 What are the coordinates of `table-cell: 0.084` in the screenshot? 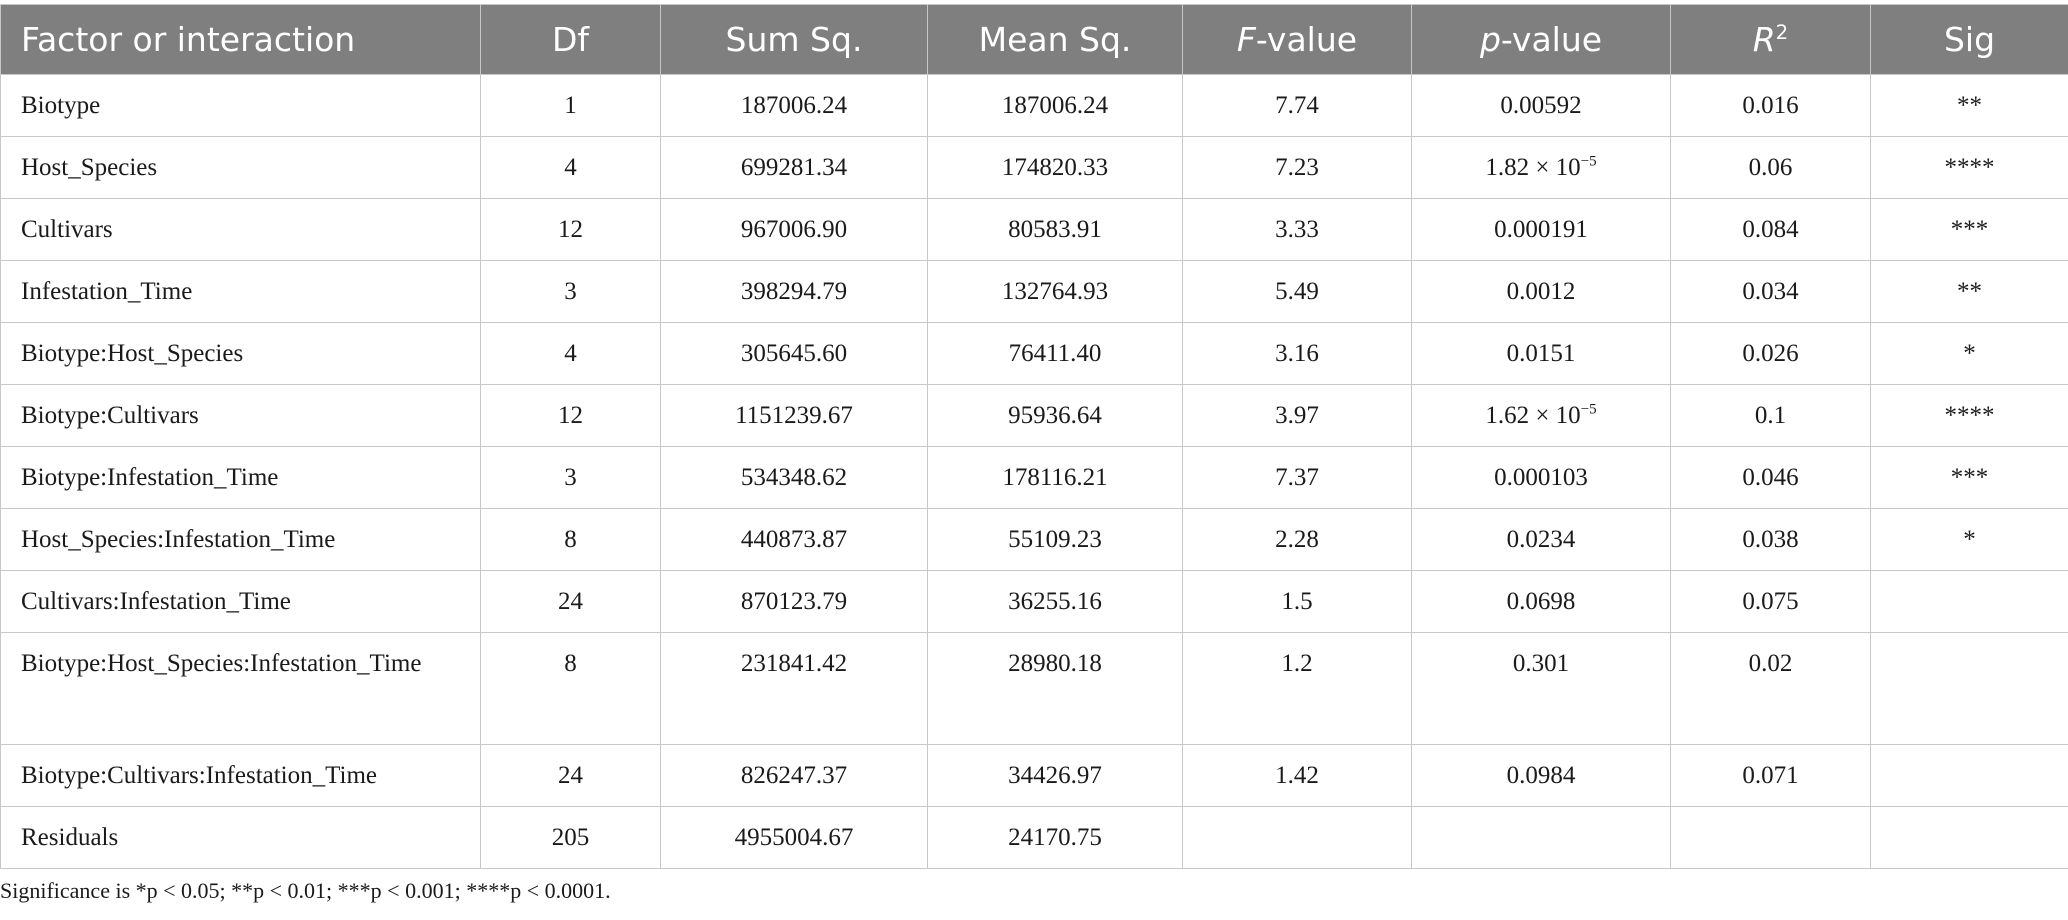 It's located at (1770, 229).